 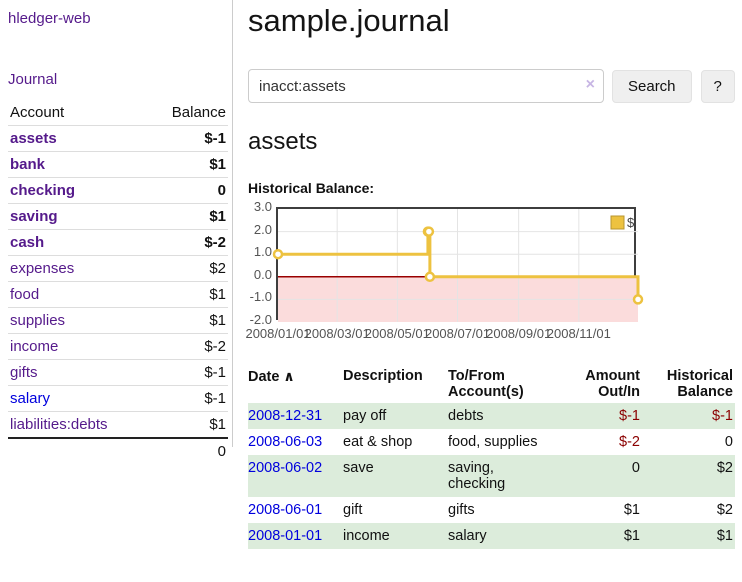 I want to click on transaction-date-link: 2008-06-01, so click(x=285, y=510).